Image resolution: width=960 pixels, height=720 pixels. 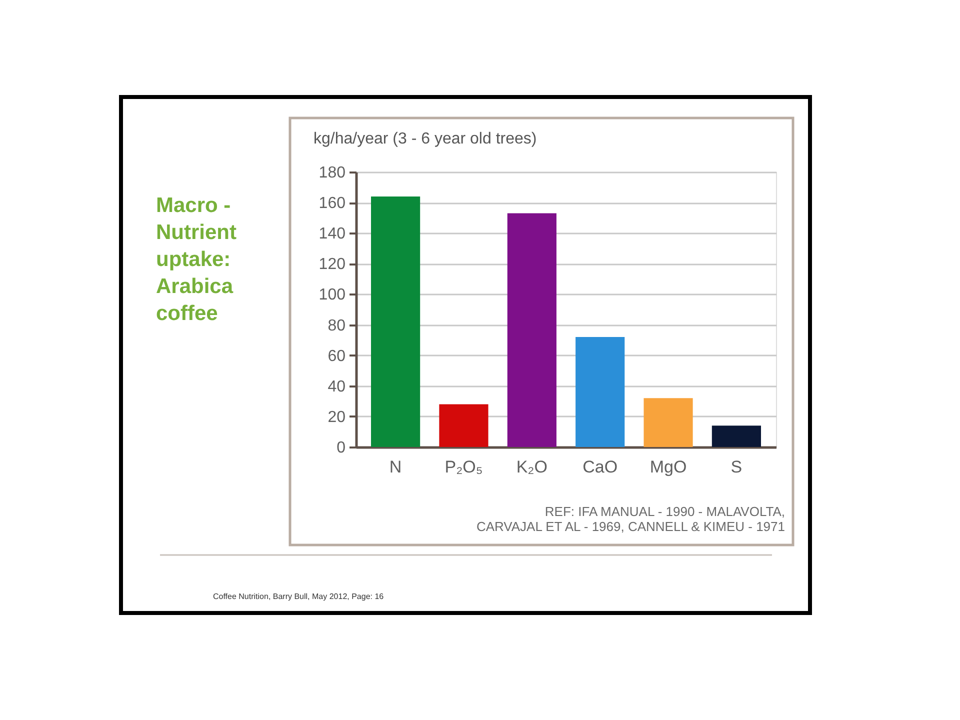 I want to click on text: Macro - Nutrient uptake: Arabica coffee, so click(x=196, y=259).